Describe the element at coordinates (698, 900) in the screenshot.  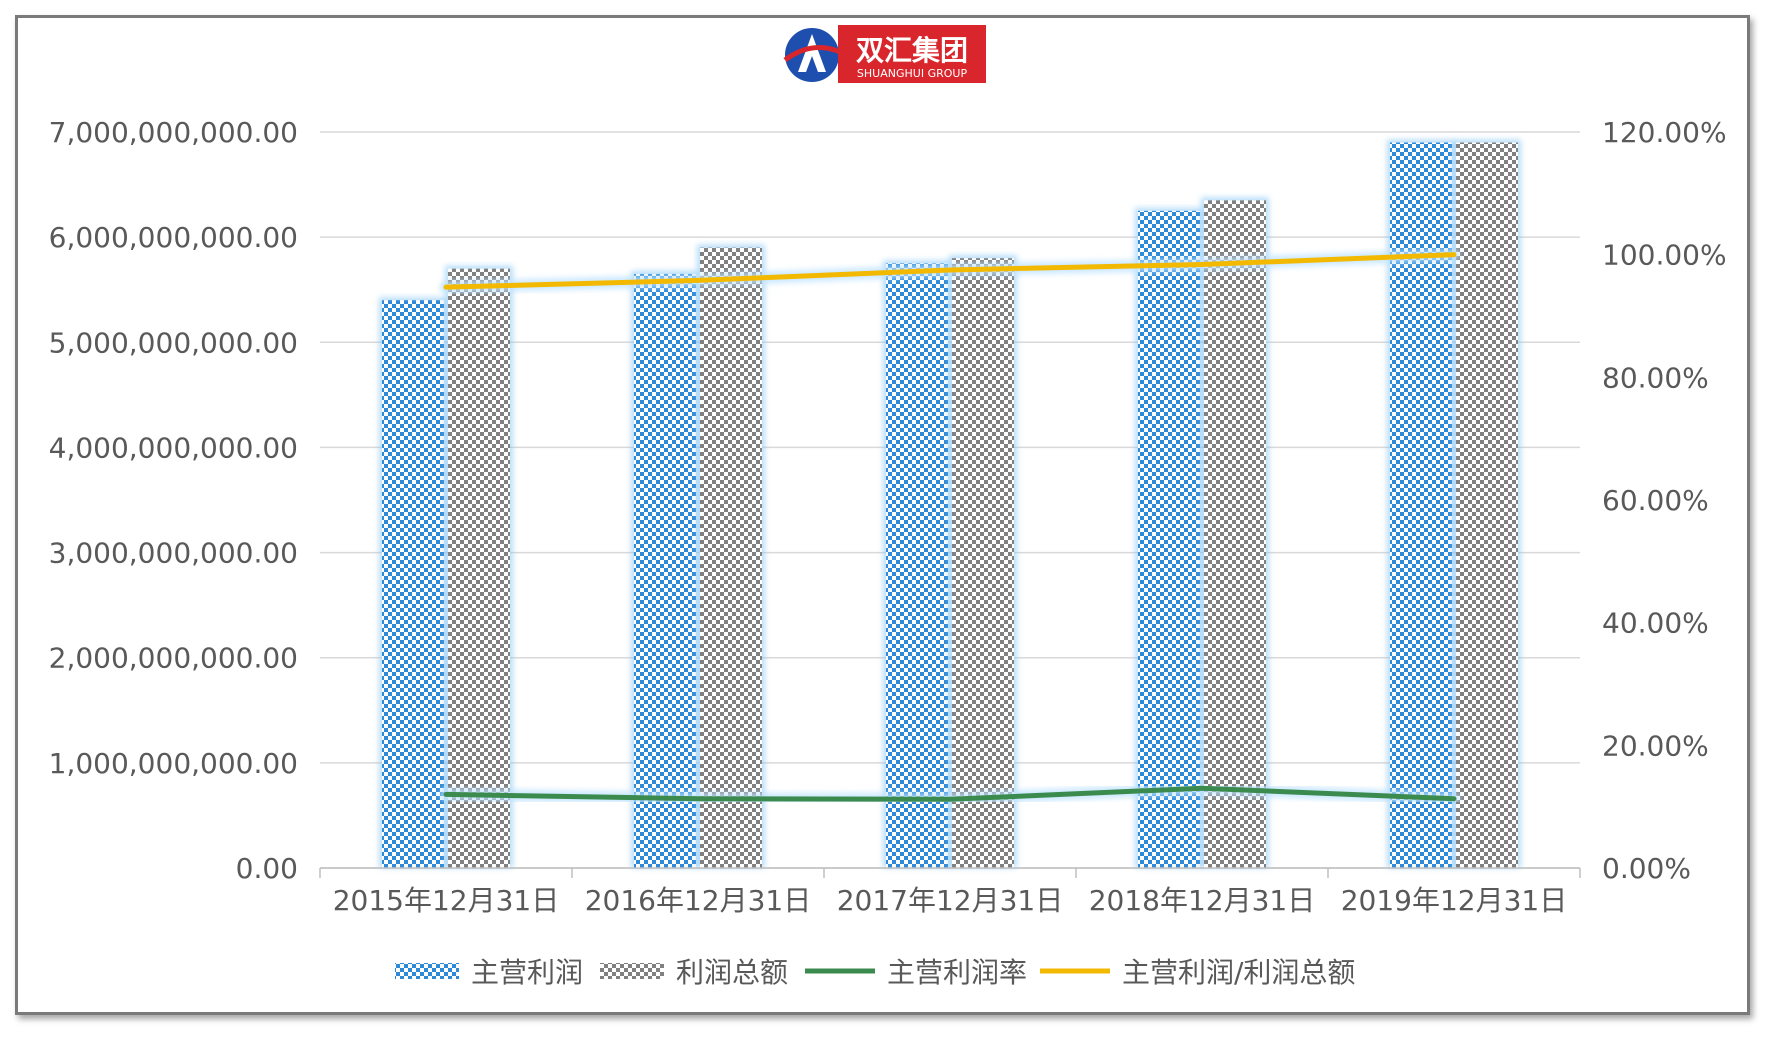
I see `x-tick-label: 2016年12月31日` at that location.